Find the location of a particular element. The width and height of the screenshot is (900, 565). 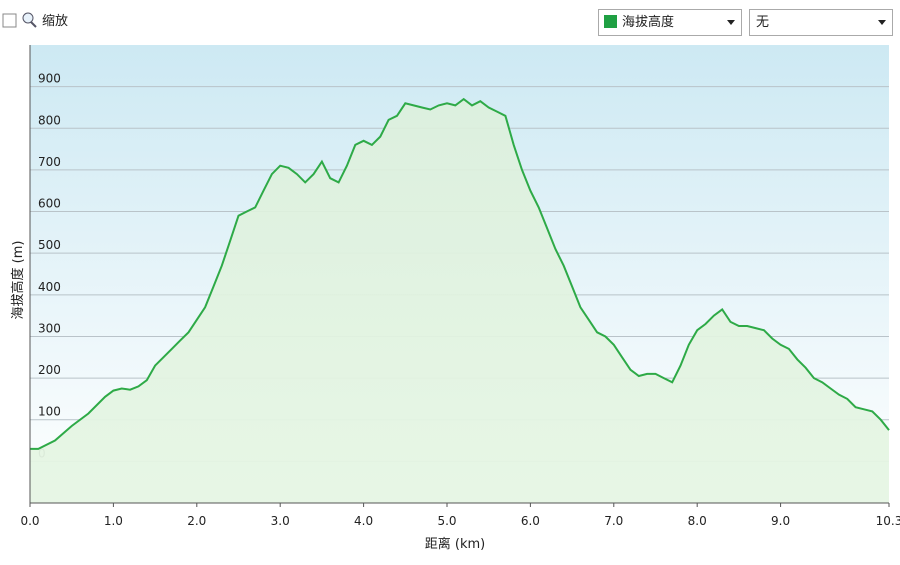

x-tick-label: 1.0 is located at coordinates (113, 521).